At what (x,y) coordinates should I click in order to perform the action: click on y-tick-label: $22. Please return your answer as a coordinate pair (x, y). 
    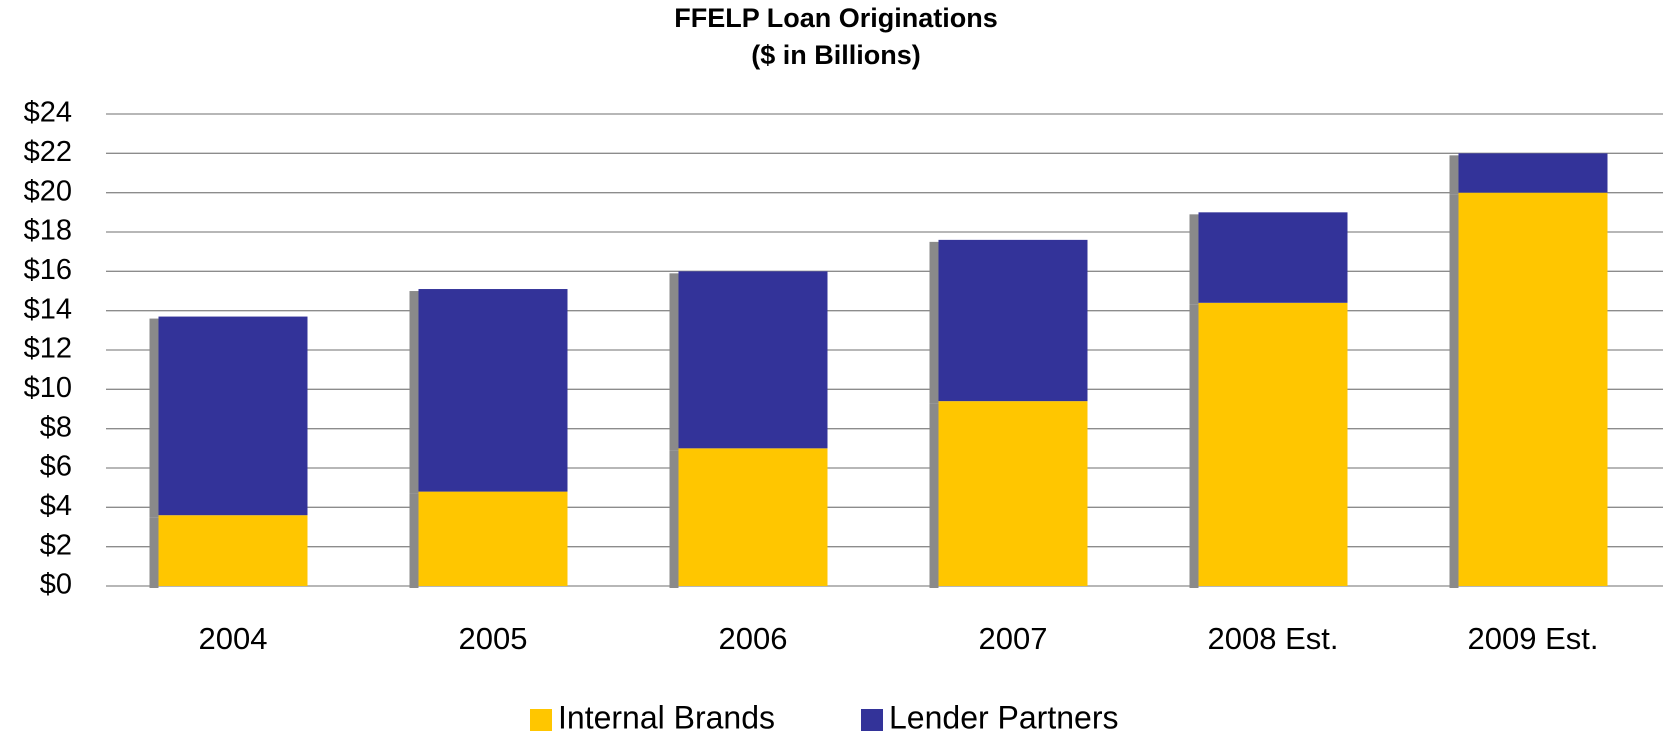
    Looking at the image, I should click on (48, 152).